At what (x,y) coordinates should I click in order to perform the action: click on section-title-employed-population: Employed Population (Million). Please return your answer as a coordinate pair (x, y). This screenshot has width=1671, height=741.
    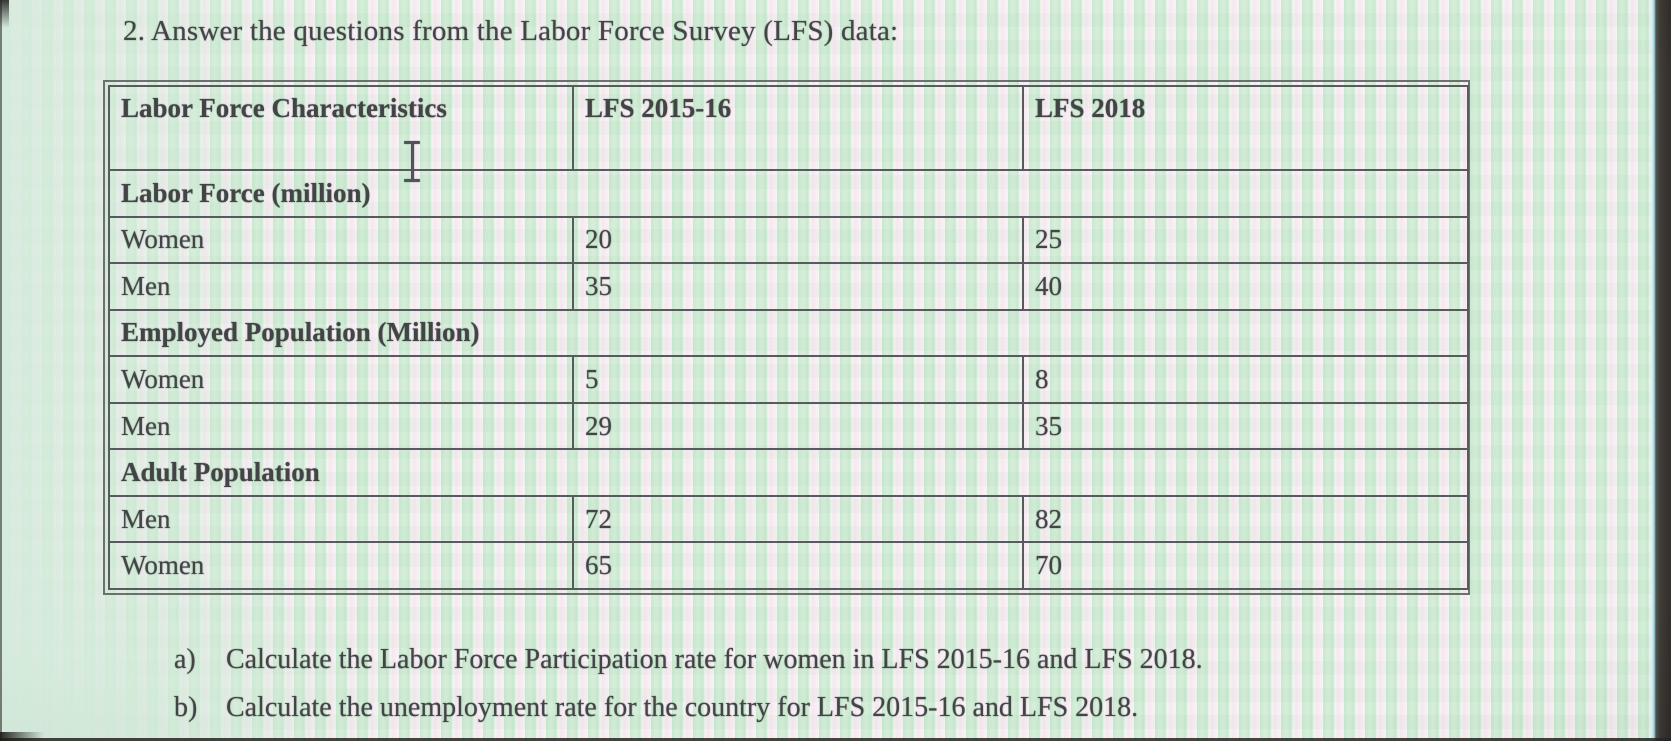
    Looking at the image, I should click on (788, 333).